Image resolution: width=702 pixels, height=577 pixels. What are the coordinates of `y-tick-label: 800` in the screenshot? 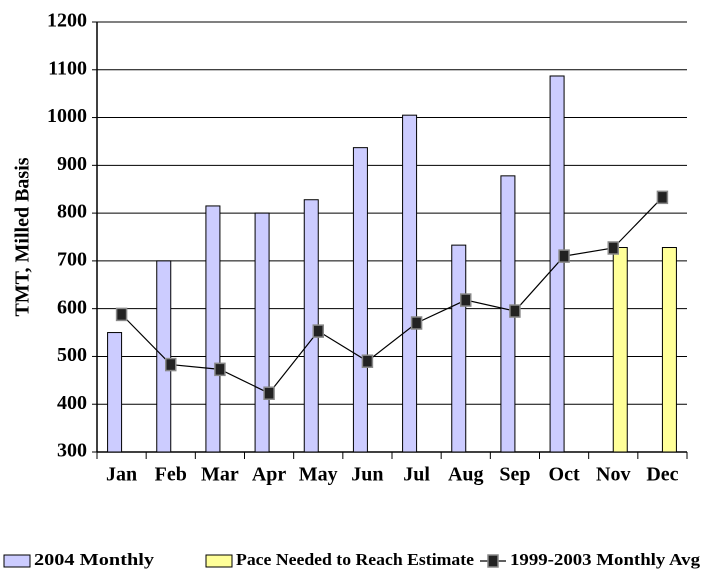 It's located at (72, 212).